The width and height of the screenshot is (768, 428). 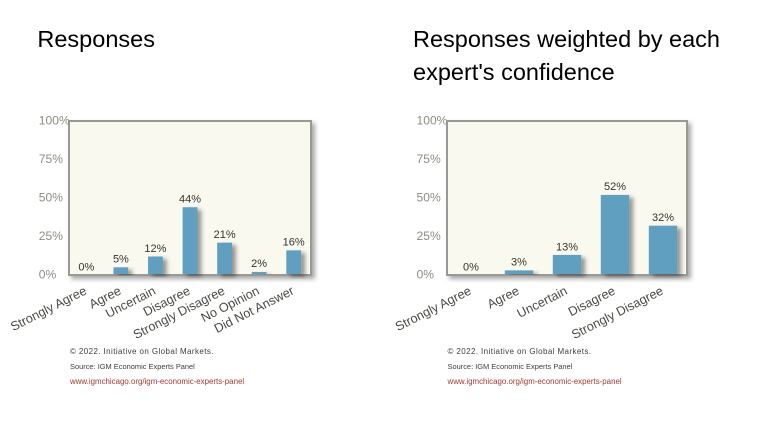 What do you see at coordinates (121, 260) in the screenshot?
I see `svg-text: 5%` at bounding box center [121, 260].